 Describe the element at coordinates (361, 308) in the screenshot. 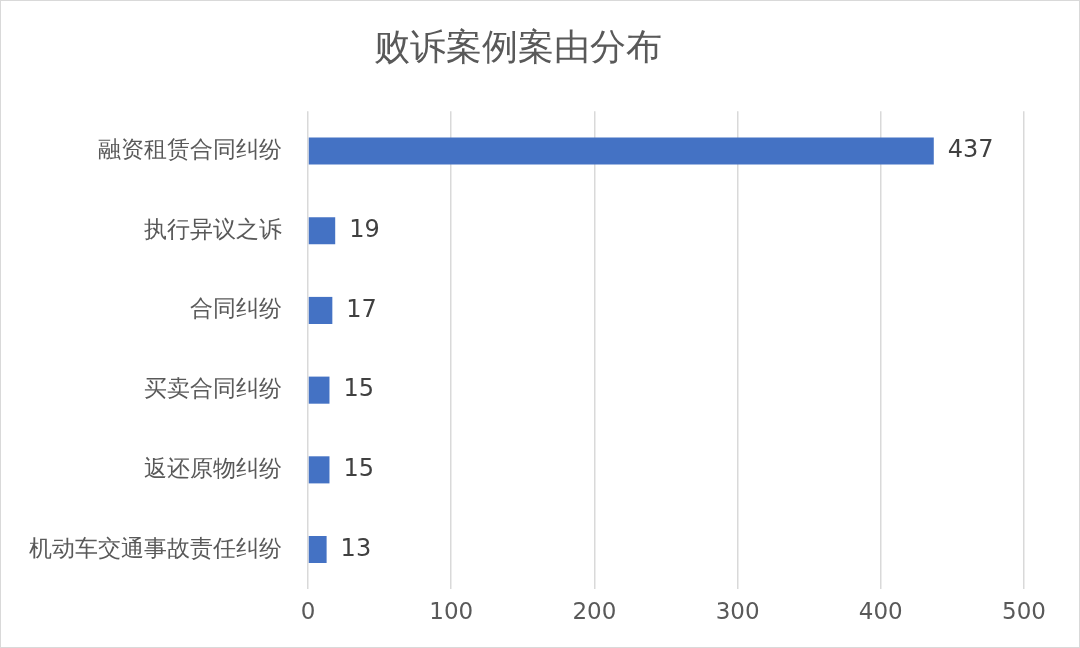

I see `data-label: 17` at that location.